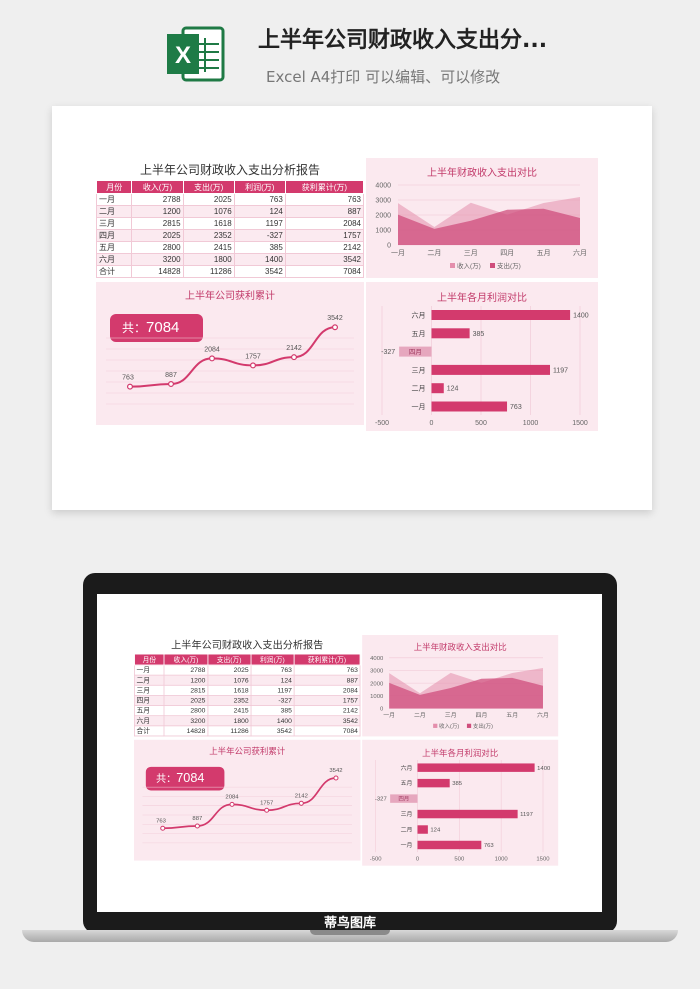 This screenshot has height=989, width=700. What do you see at coordinates (253, 356) in the screenshot?
I see `data-label: 1757` at bounding box center [253, 356].